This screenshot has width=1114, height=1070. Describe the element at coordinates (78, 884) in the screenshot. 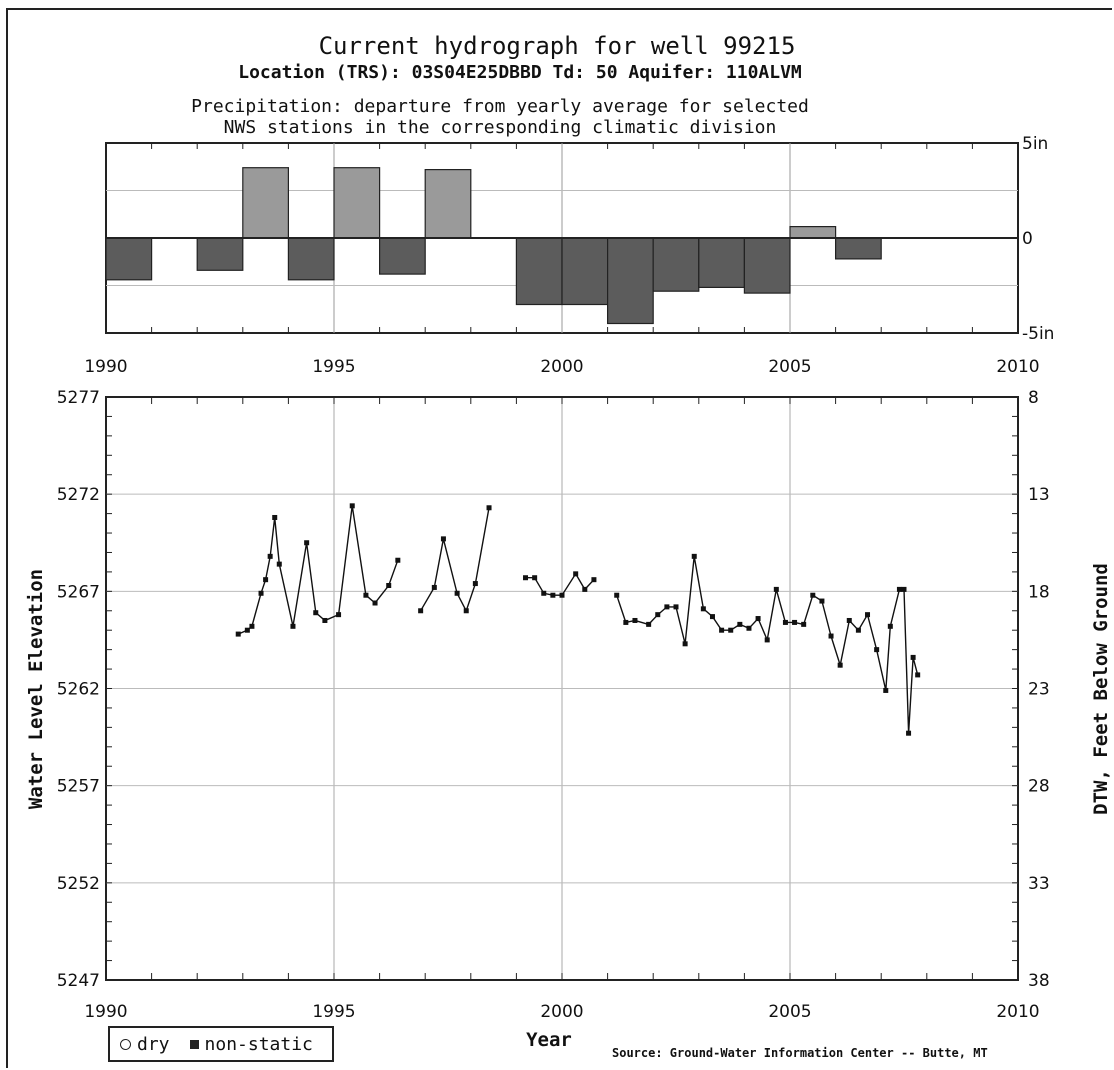

I see `water-y-tick-label: 5252` at that location.